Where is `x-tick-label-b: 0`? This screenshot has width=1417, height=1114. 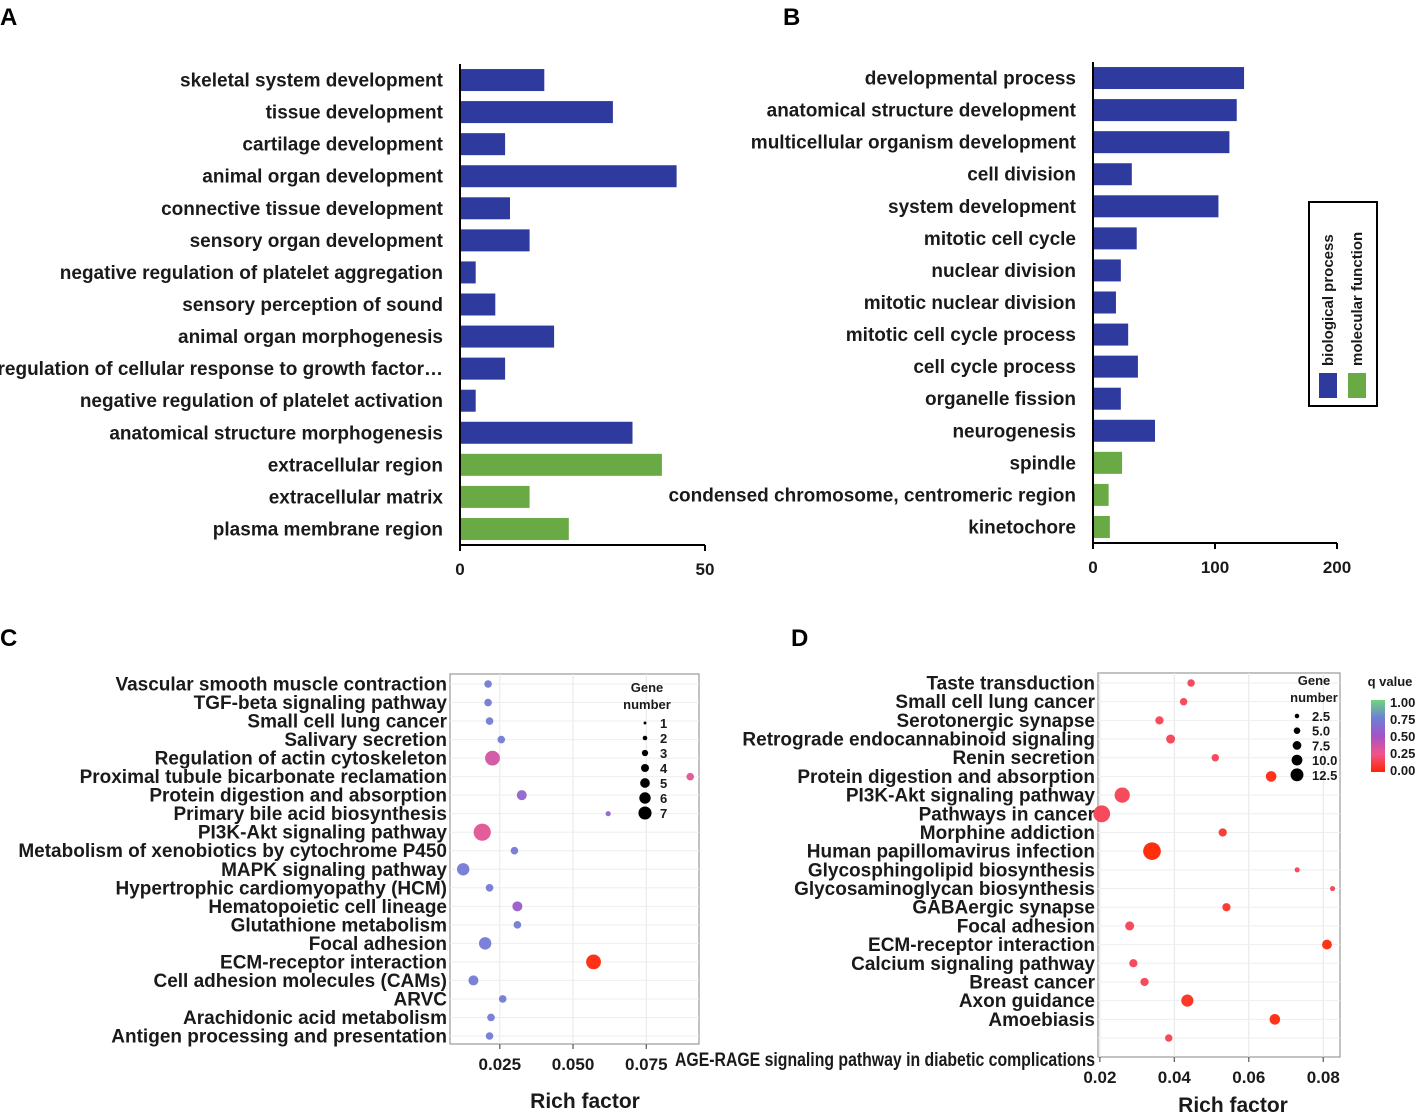 x-tick-label-b: 0 is located at coordinates (1092, 567).